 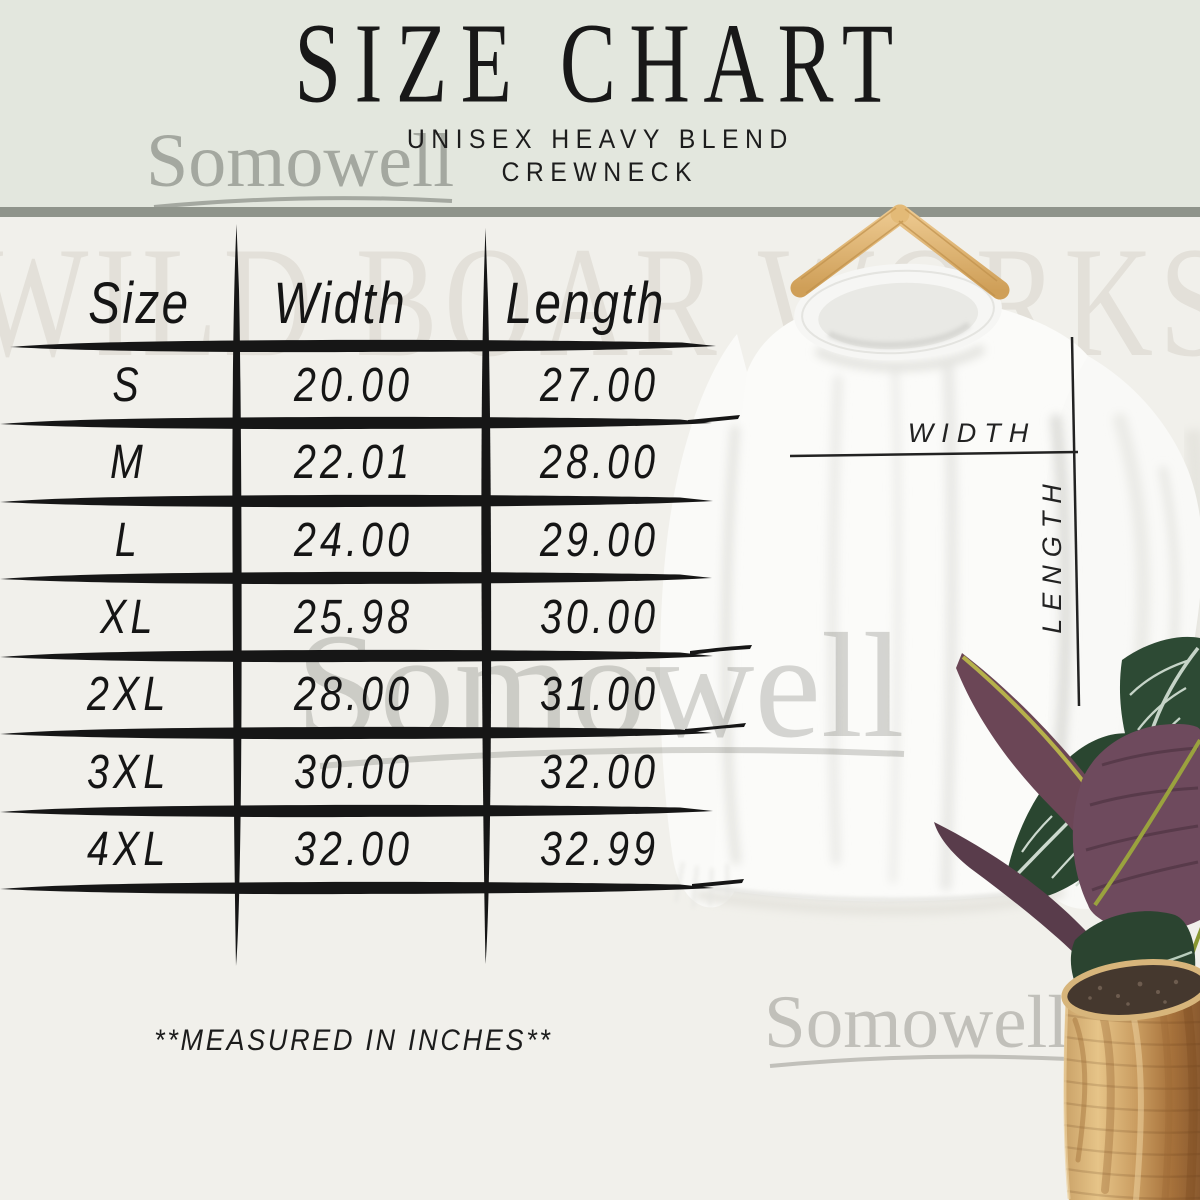 What do you see at coordinates (934, 454) in the screenshot?
I see `width-measure-line` at bounding box center [934, 454].